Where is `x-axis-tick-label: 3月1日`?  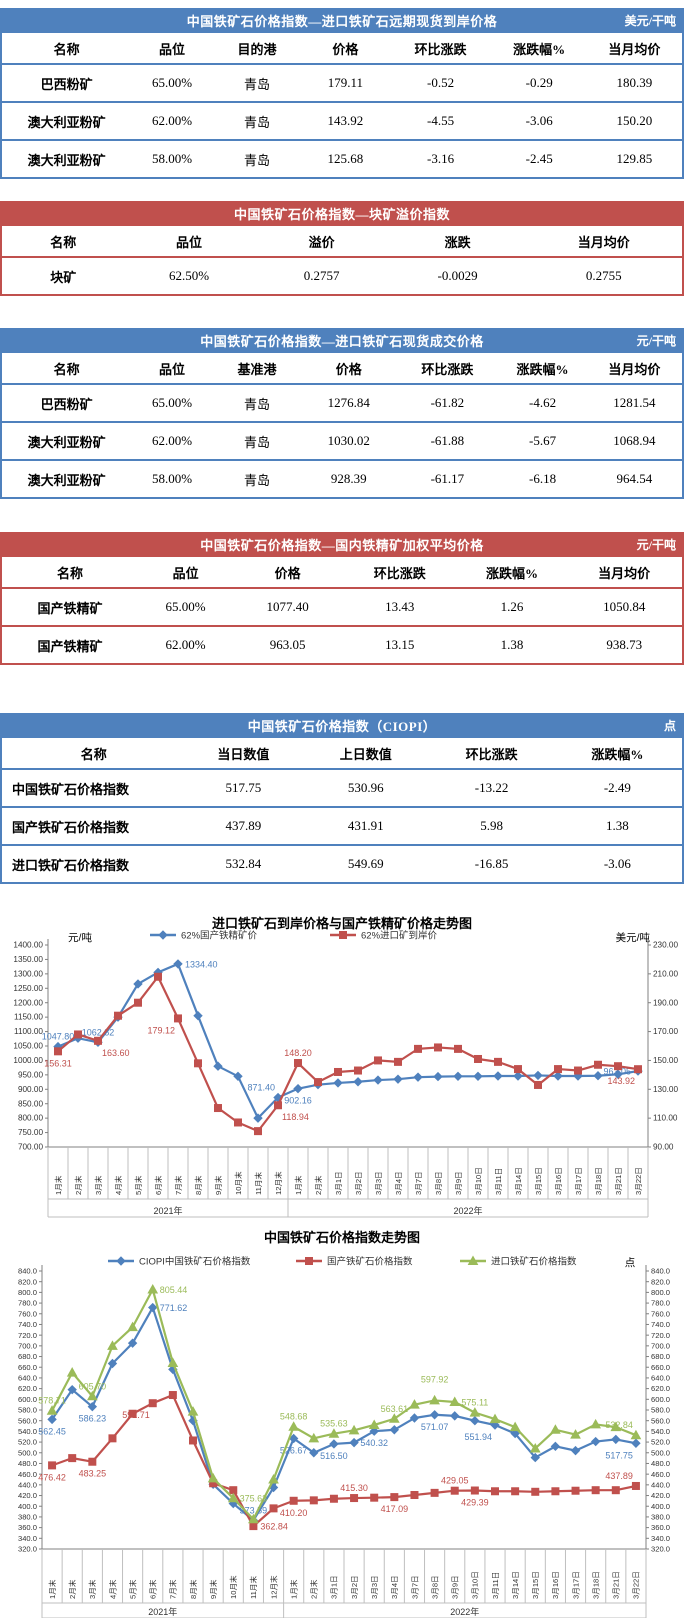 x-axis-tick-label: 3月1日 is located at coordinates (338, 1183).